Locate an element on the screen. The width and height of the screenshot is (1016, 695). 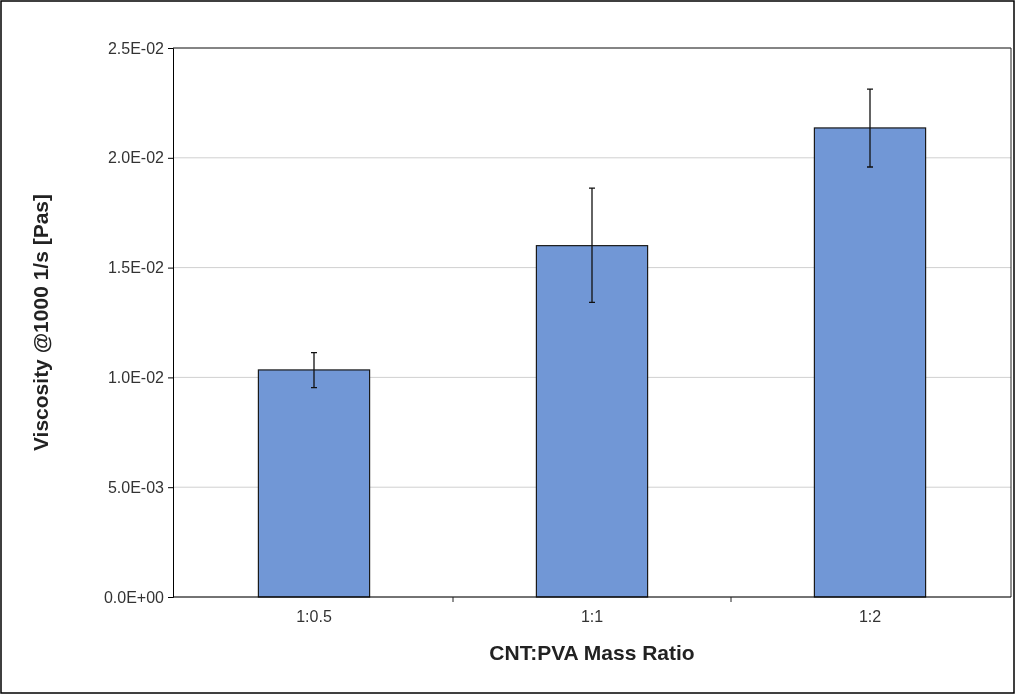
x-axis-title: CNT:PVA Mass Ratio is located at coordinates (592, 652).